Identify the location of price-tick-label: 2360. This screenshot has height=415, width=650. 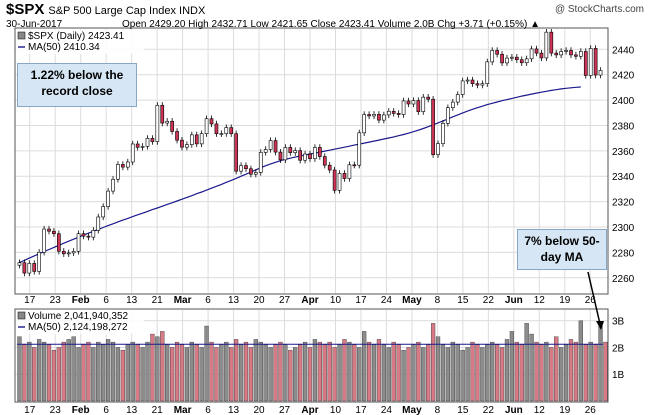
(623, 152).